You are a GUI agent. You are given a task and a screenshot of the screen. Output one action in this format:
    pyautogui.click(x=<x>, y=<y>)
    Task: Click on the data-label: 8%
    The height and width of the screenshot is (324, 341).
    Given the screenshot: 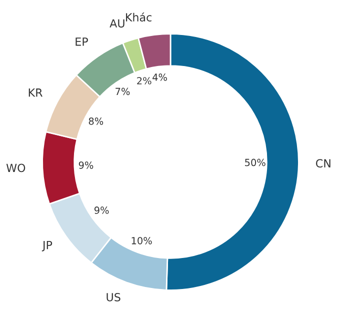 What is the action you would take?
    pyautogui.click(x=96, y=121)
    